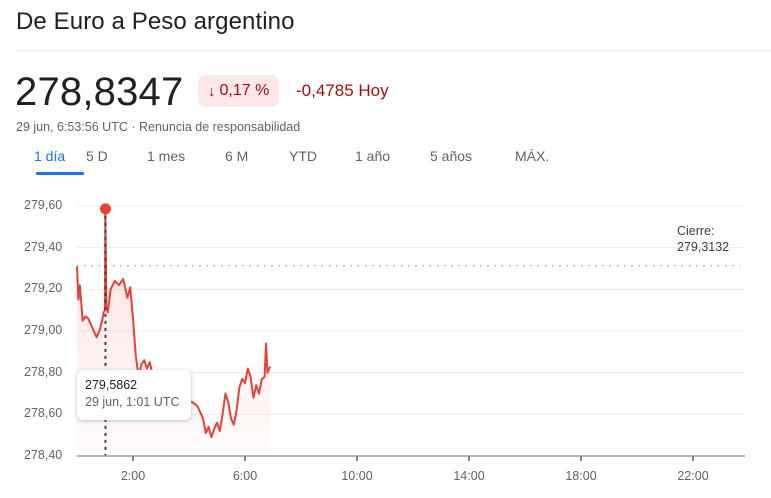 The width and height of the screenshot is (771, 498). What do you see at coordinates (703, 247) in the screenshot?
I see `close-value: 279,3132` at bounding box center [703, 247].